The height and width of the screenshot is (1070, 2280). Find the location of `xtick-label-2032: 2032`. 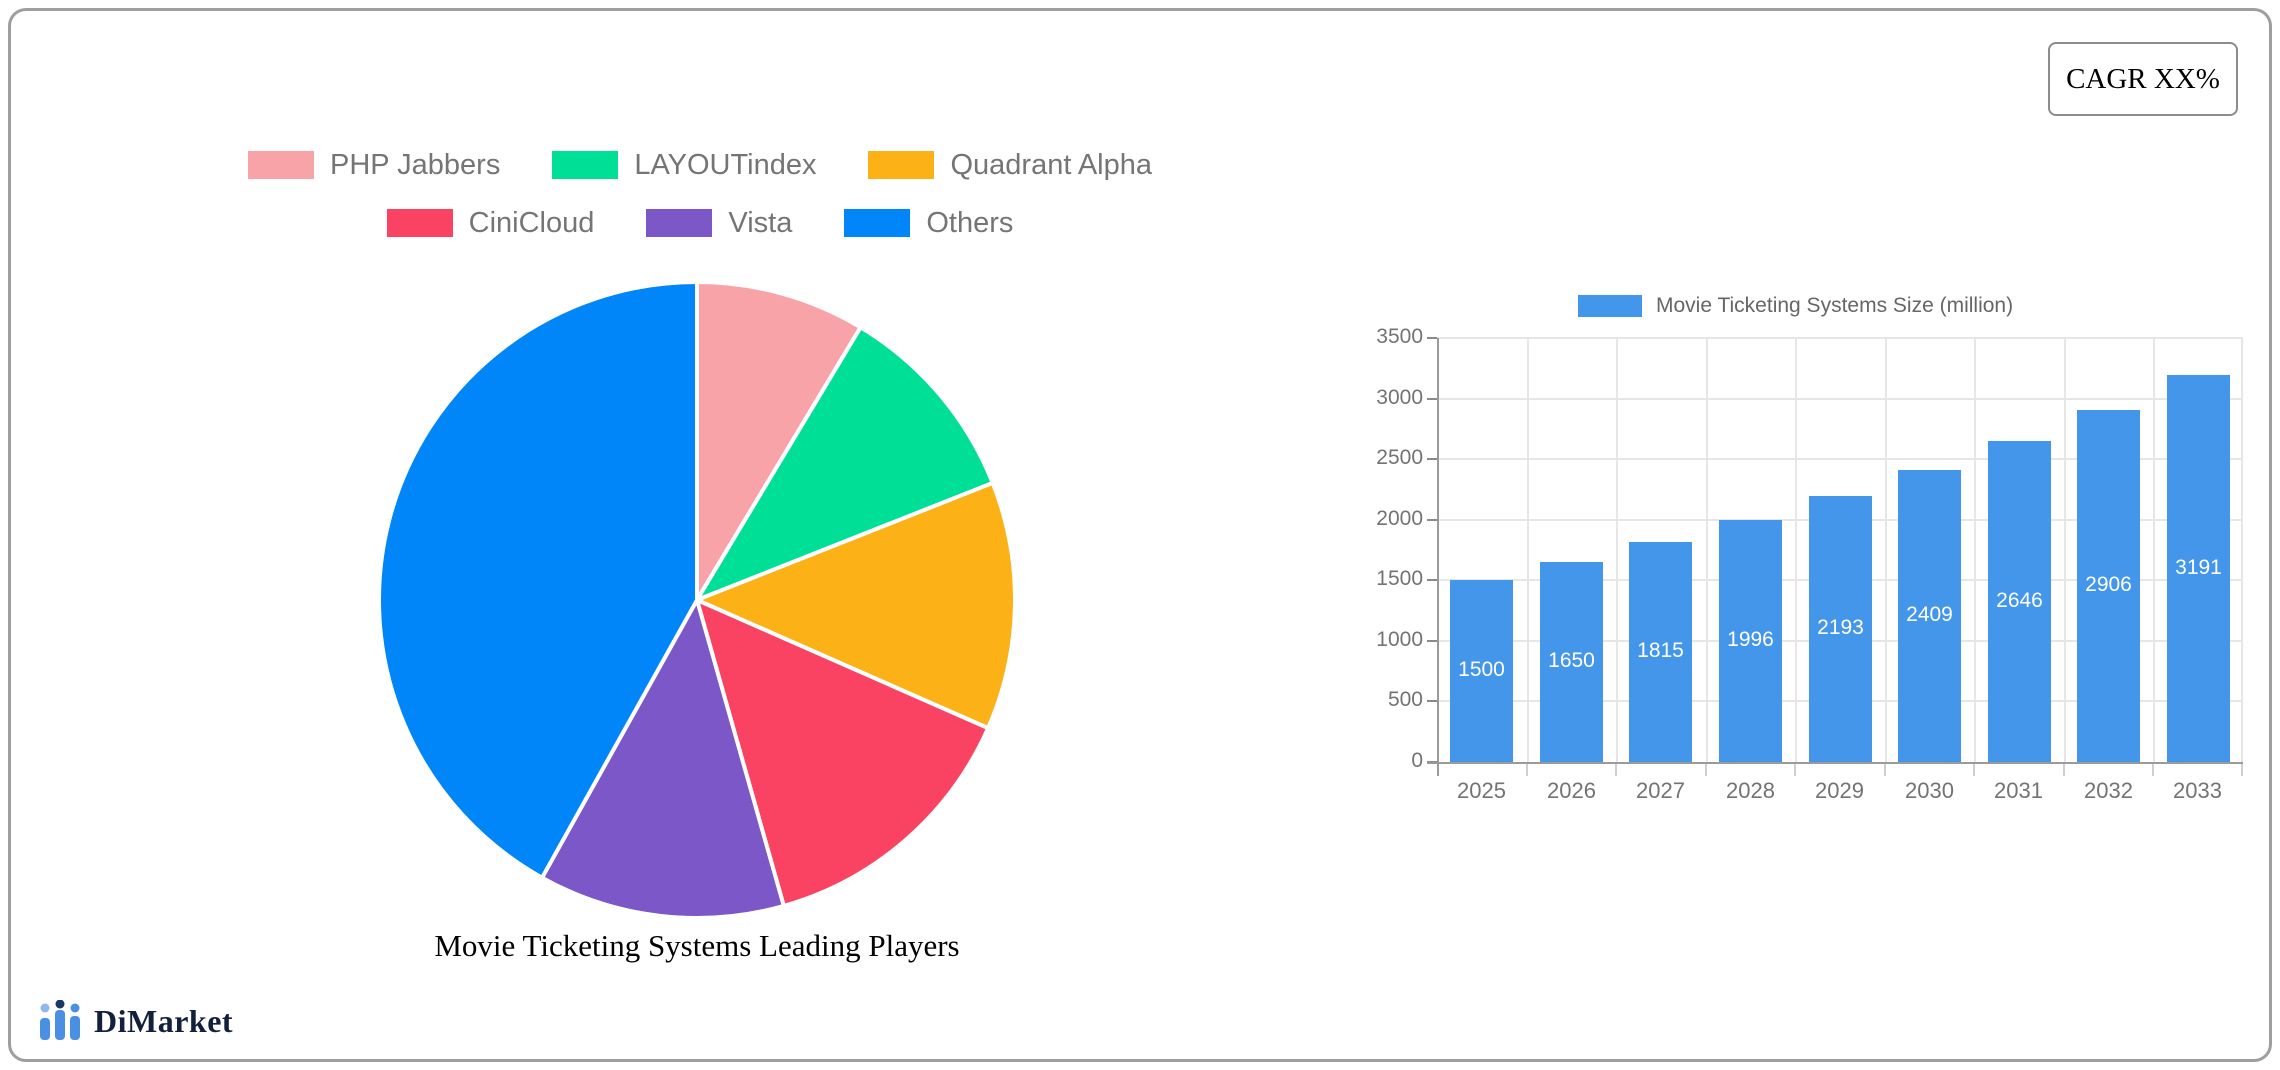

xtick-label-2032: 2032 is located at coordinates (2108, 790).